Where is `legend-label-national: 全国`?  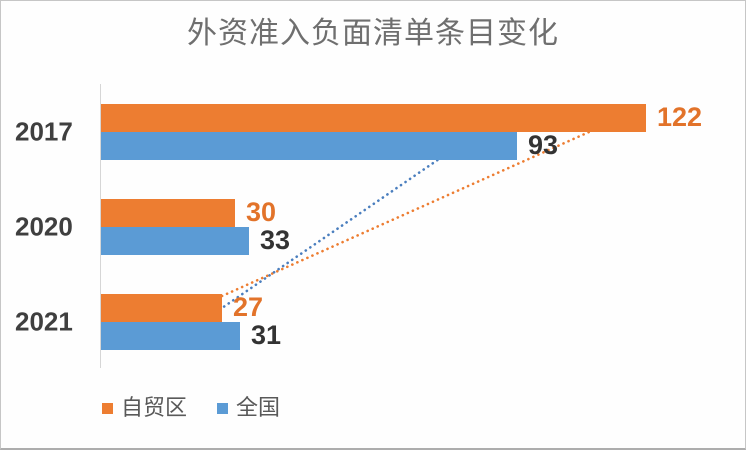 legend-label-national: 全国 is located at coordinates (258, 407).